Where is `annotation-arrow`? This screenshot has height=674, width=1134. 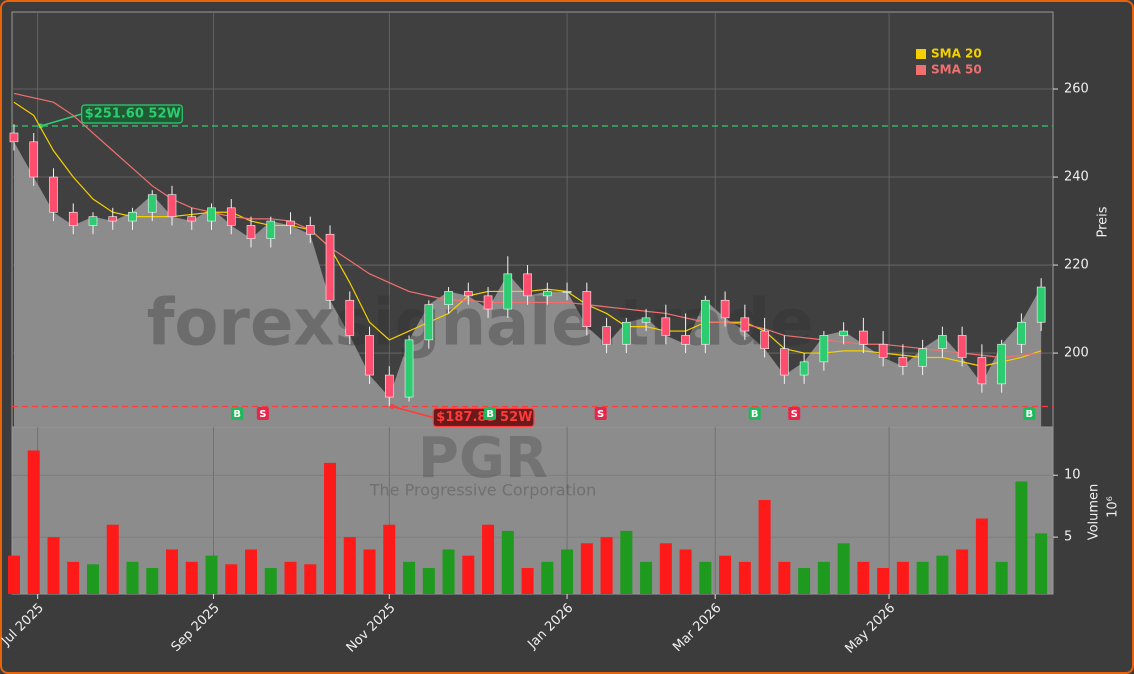 annotation-arrow is located at coordinates (413, 412).